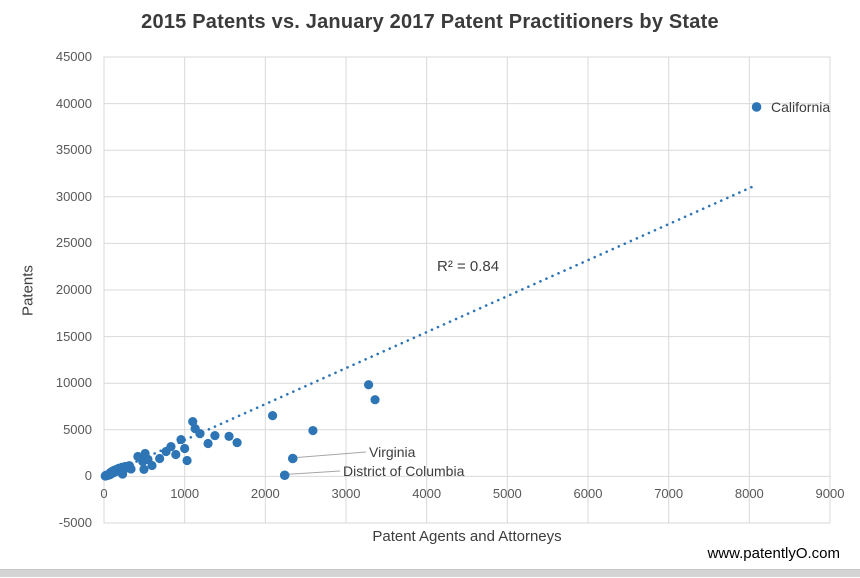 The width and height of the screenshot is (860, 578). What do you see at coordinates (830, 493) in the screenshot?
I see `x-tick-label: 9000` at bounding box center [830, 493].